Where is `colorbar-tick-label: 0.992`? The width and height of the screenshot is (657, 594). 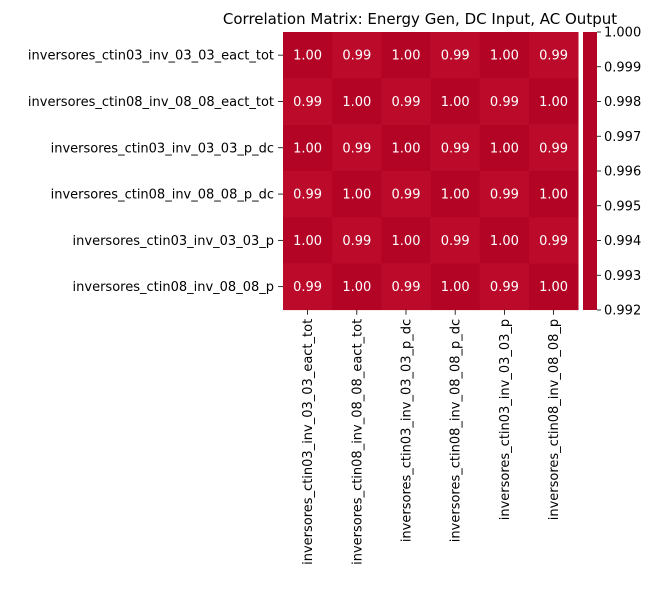
colorbar-tick-label: 0.992 is located at coordinates (622, 311).